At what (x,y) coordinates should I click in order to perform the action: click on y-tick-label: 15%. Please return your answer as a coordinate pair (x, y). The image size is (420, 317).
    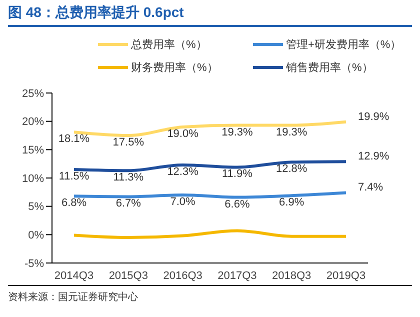
    Looking at the image, I should click on (33, 150).